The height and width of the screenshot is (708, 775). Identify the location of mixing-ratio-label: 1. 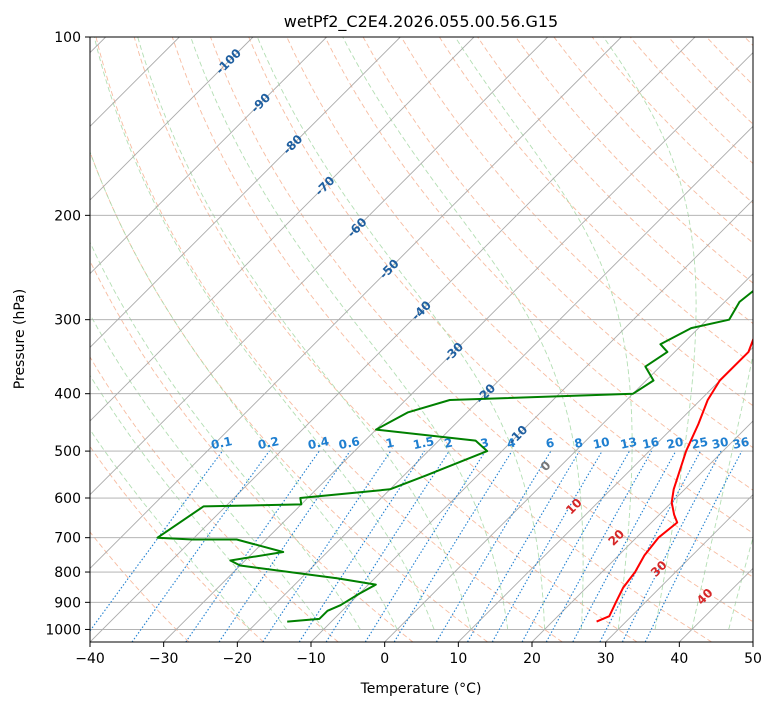
(389, 442).